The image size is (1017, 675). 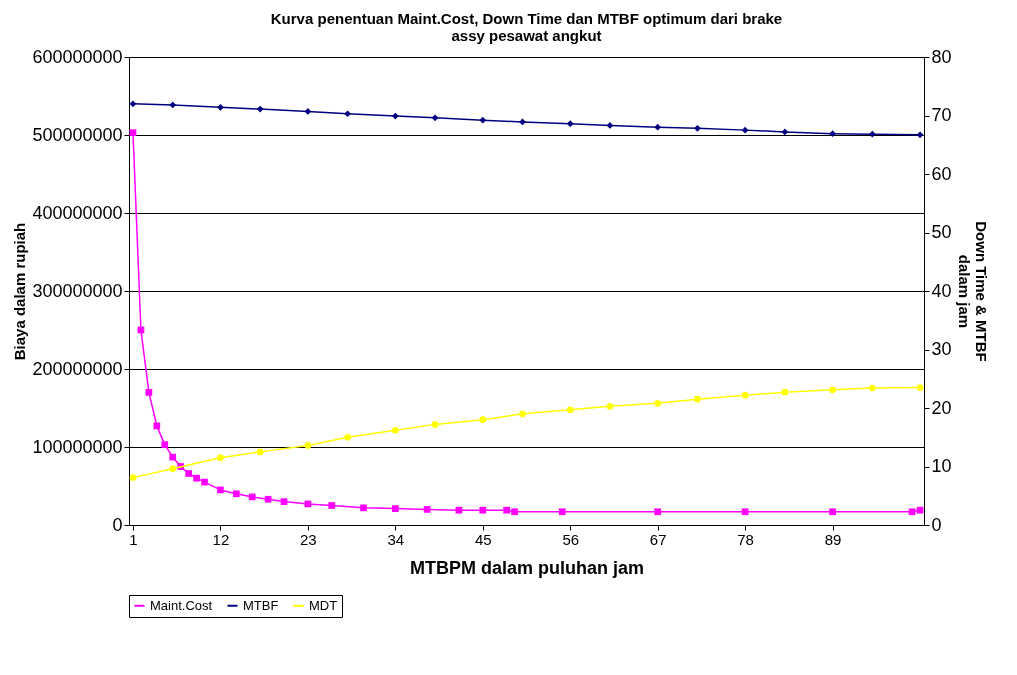 What do you see at coordinates (77, 368) in the screenshot?
I see `y-tick-label: 200000000` at bounding box center [77, 368].